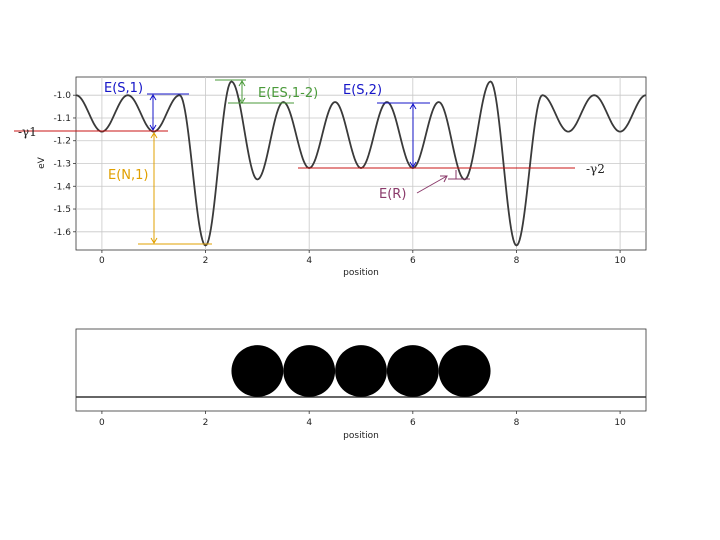 Image resolution: width=720 pixels, height=540 pixels. Describe the element at coordinates (206, 423) in the screenshot. I see `bottom-xtick-label-1: 2` at that location.